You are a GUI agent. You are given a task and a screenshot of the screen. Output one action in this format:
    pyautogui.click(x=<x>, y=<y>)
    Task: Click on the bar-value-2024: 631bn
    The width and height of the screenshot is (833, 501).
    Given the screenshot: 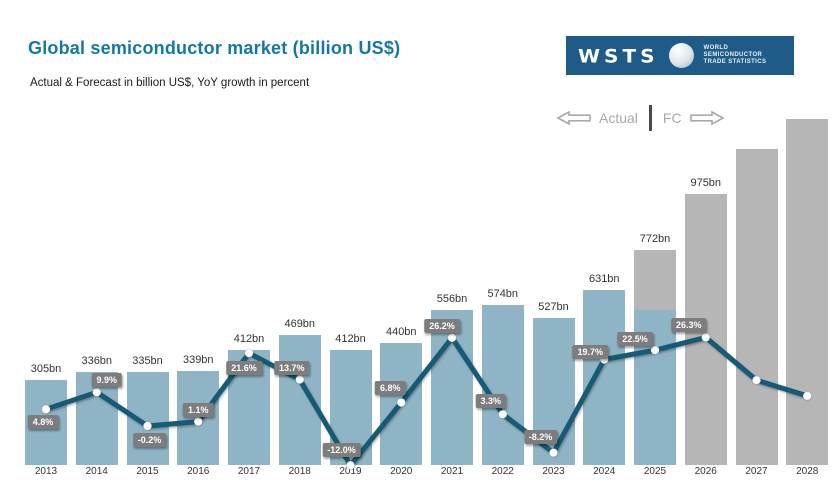 What is the action you would take?
    pyautogui.click(x=604, y=279)
    